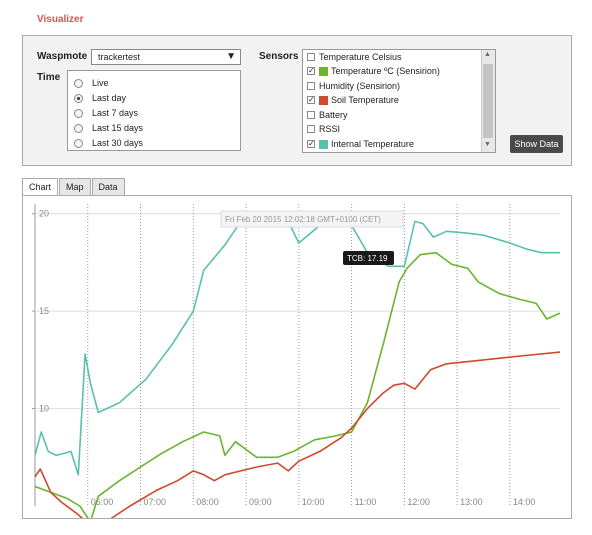 Image resolution: width=592 pixels, height=535 pixels. I want to click on scrollbar-thumb, so click(488, 101).